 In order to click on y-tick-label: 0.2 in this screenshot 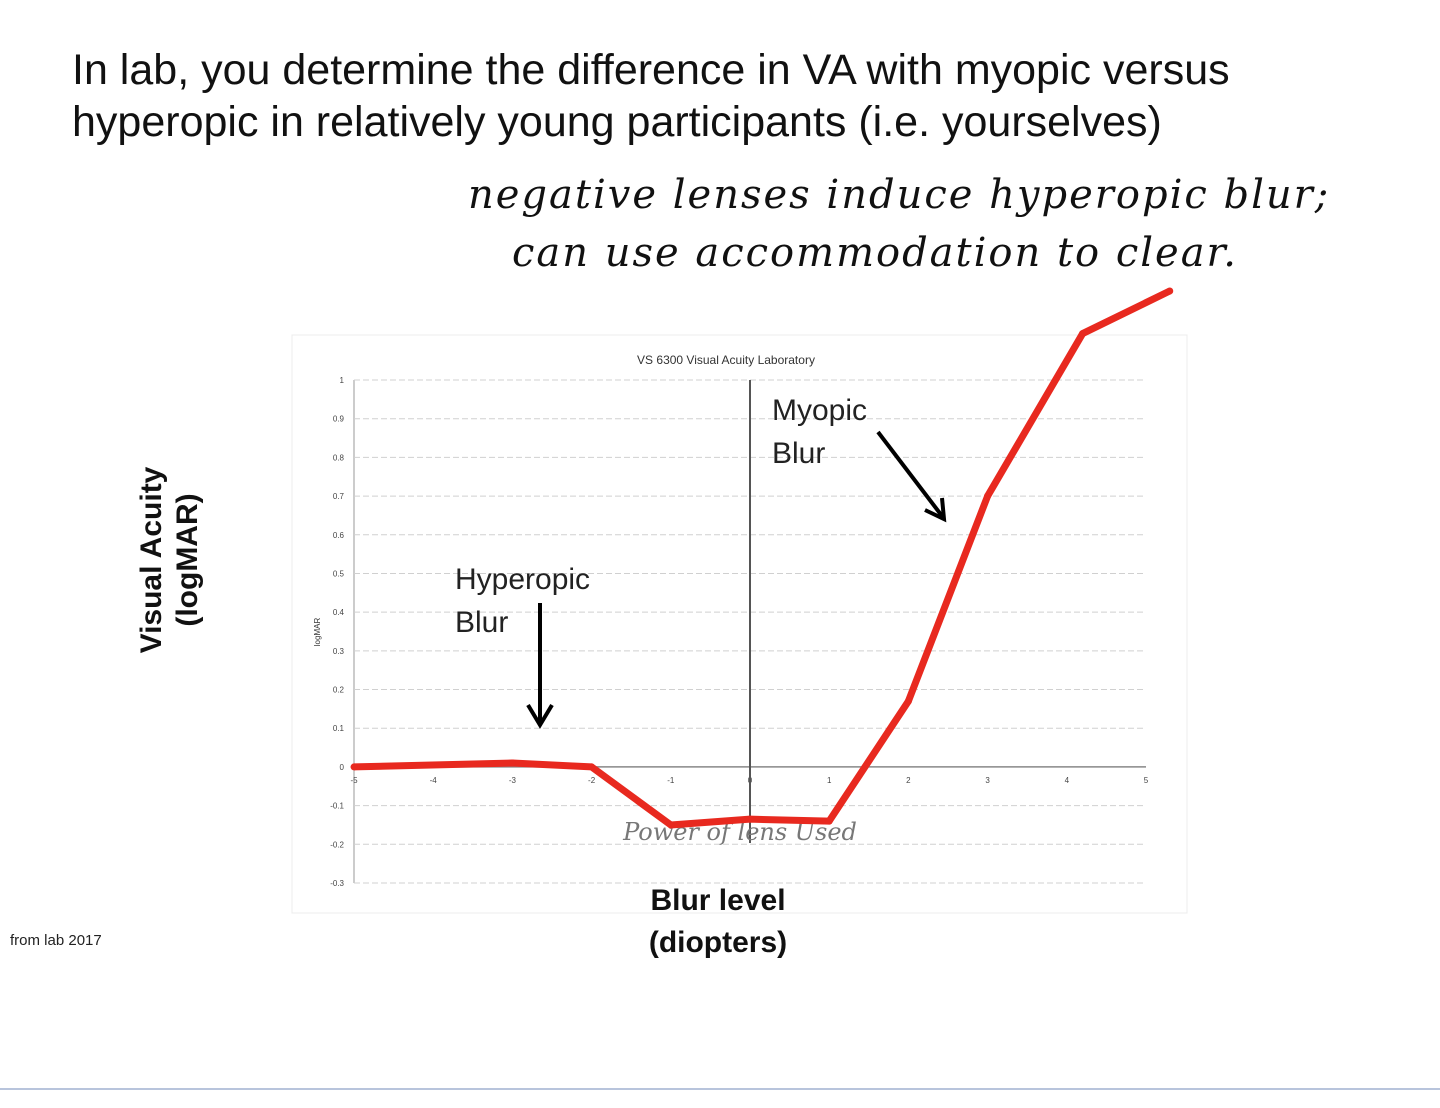, I will do `click(339, 690)`.